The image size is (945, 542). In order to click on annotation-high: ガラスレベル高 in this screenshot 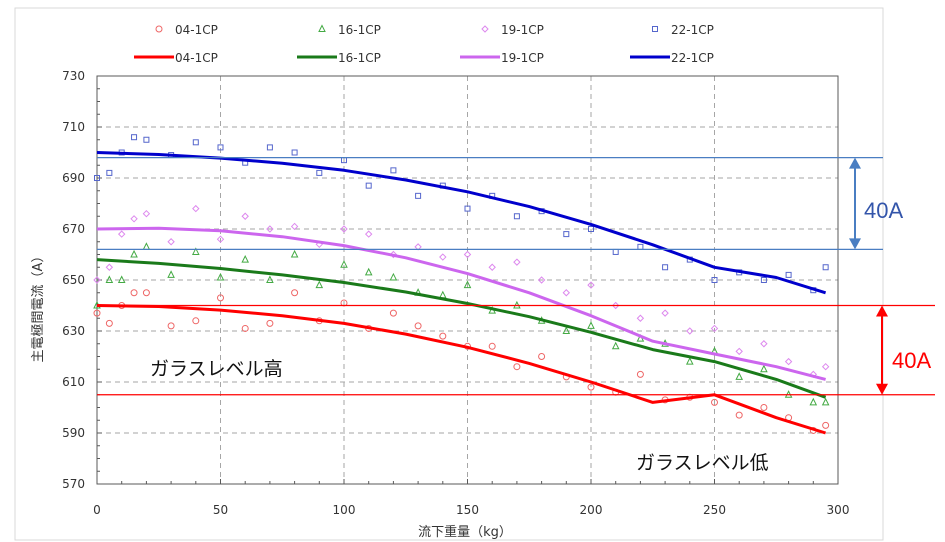, I will do `click(216, 369)`.